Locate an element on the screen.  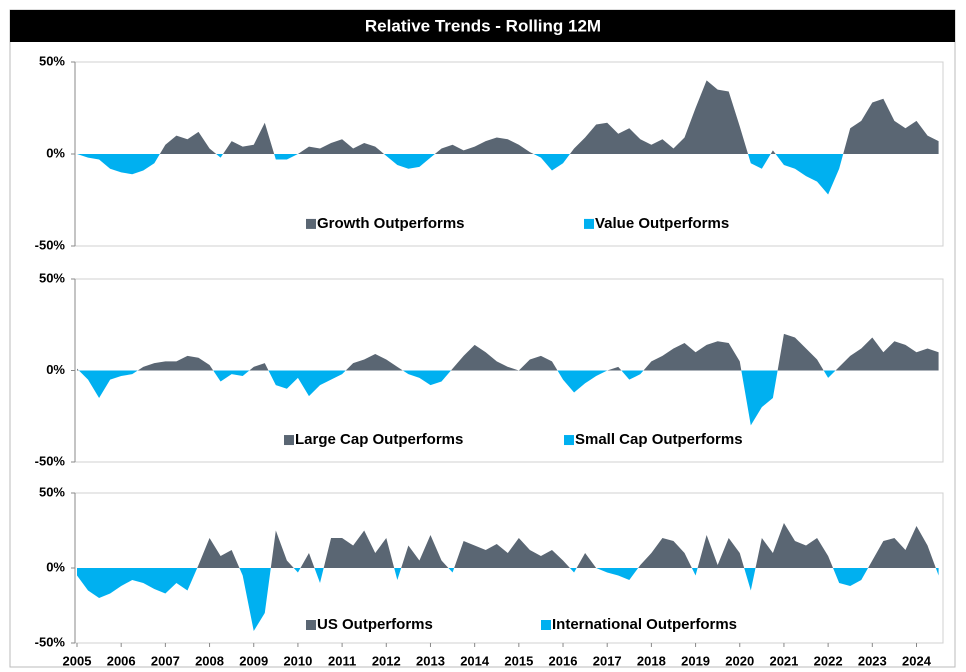
x-tick-label: 2009 is located at coordinates (253, 660).